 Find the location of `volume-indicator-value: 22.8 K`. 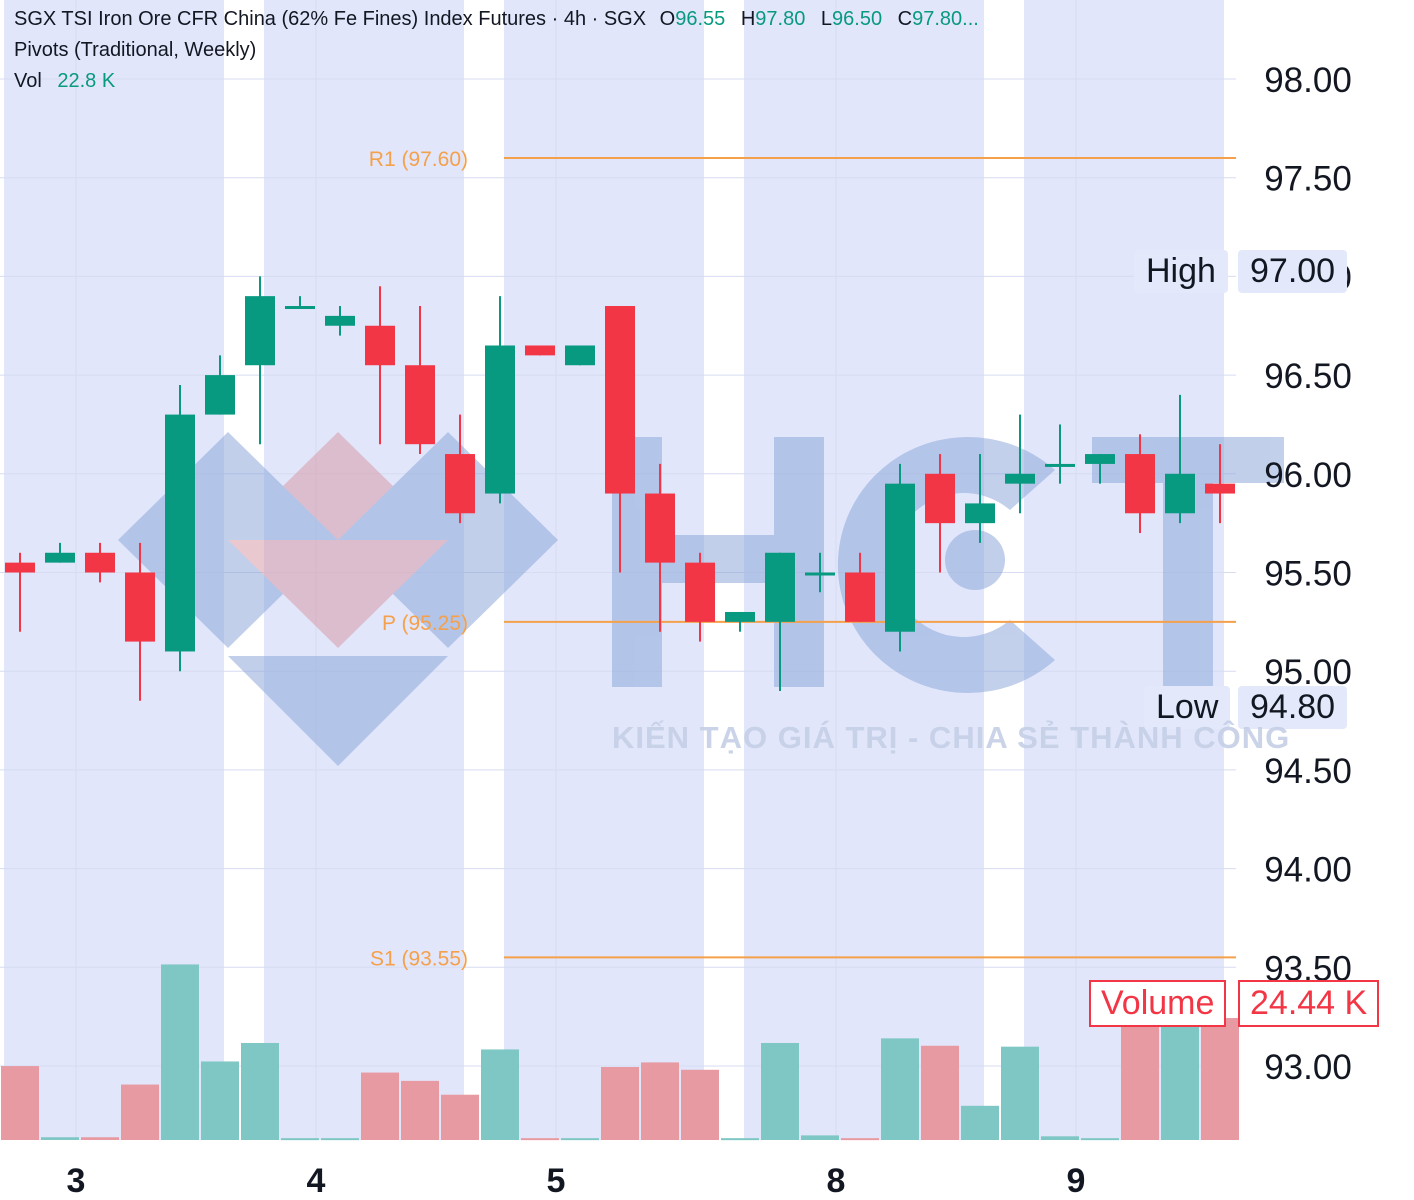

volume-indicator-value: 22.8 K is located at coordinates (86, 81).